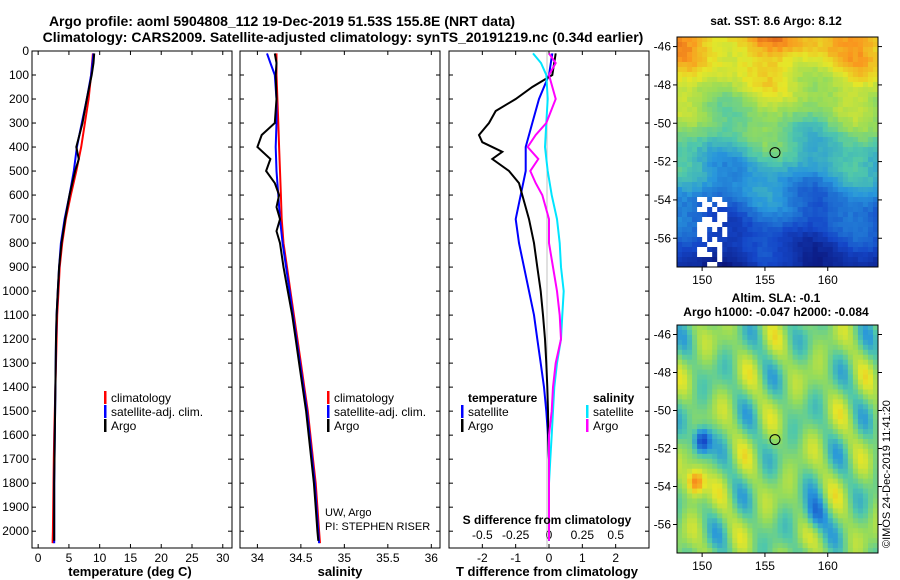 Image resolution: width=900 pixels, height=580 pixels. What do you see at coordinates (663, 238) in the screenshot?
I see `map-lat-label: -56` at bounding box center [663, 238].